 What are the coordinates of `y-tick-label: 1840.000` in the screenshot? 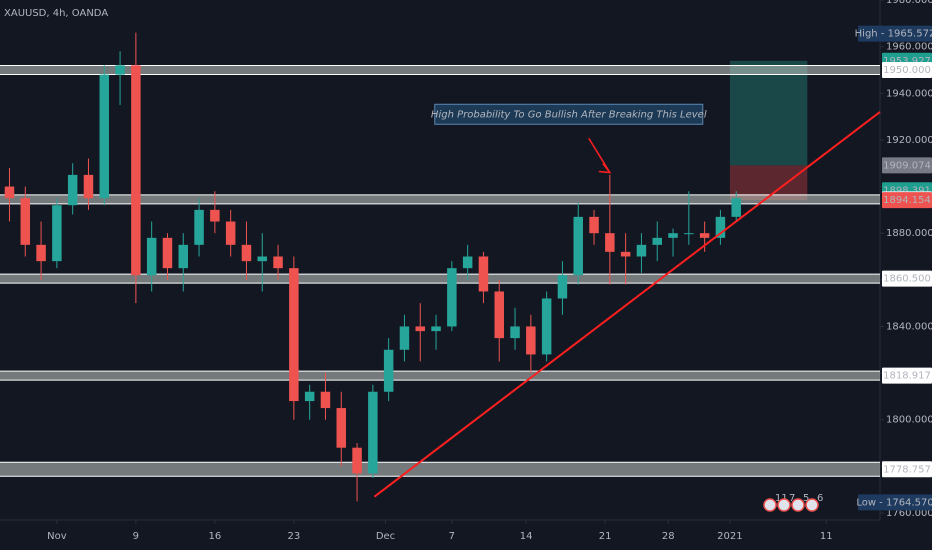 It's located at (909, 326).